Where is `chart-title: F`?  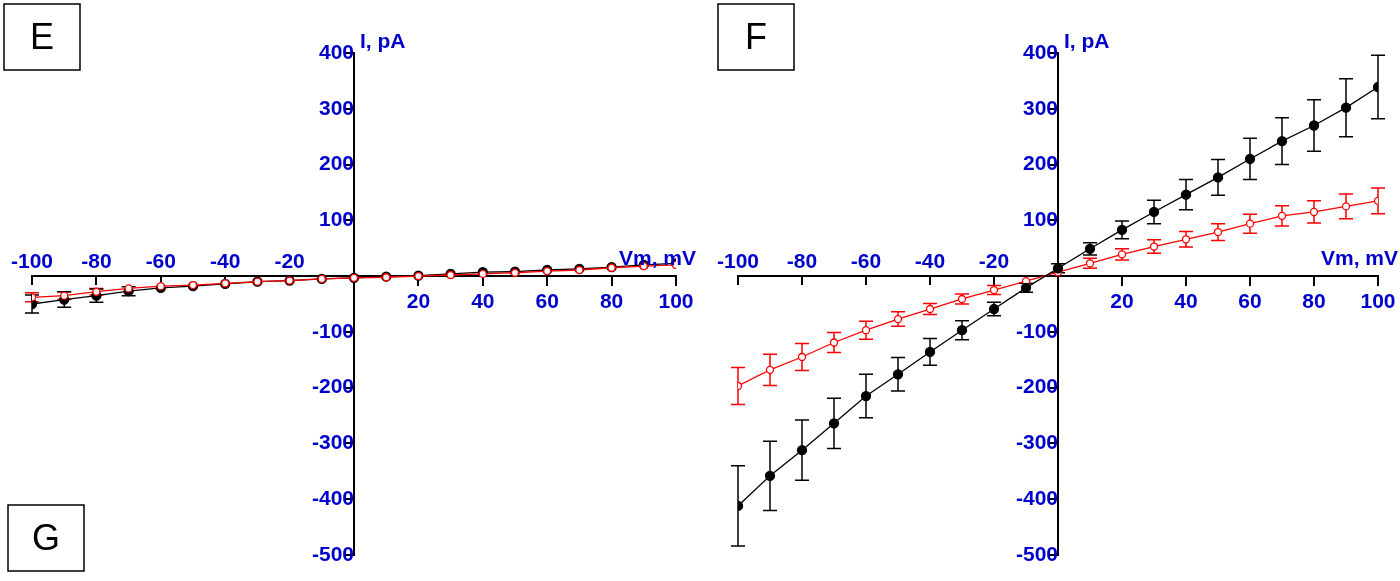 chart-title: F is located at coordinates (756, 36).